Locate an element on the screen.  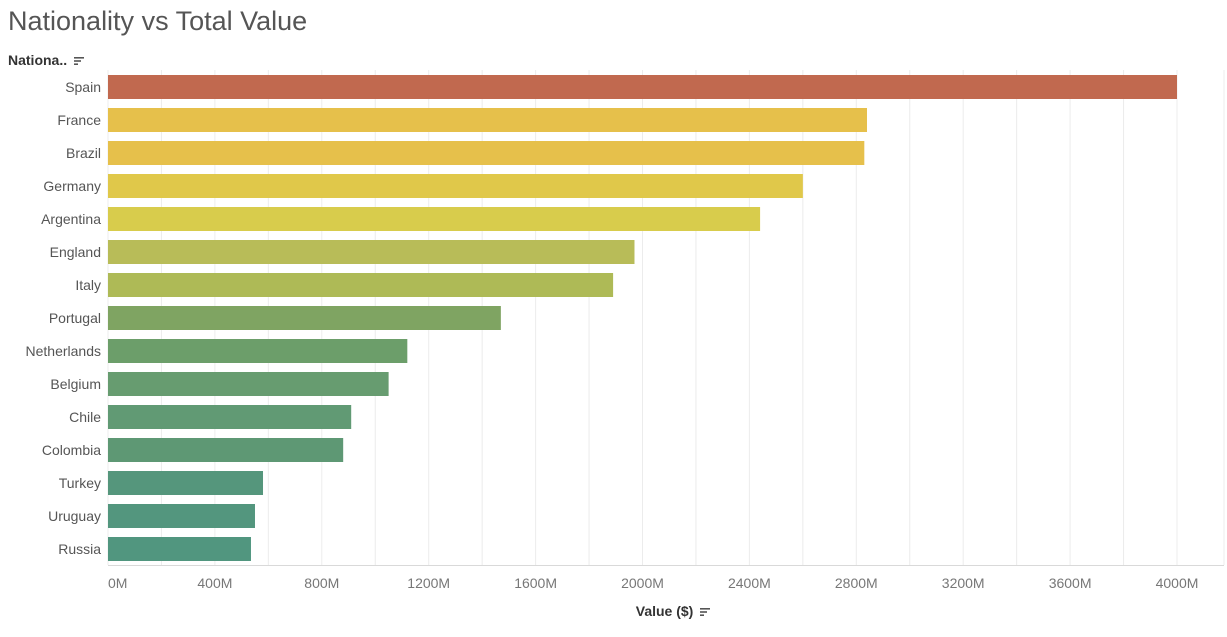
category-label: Argentina is located at coordinates (71, 219).